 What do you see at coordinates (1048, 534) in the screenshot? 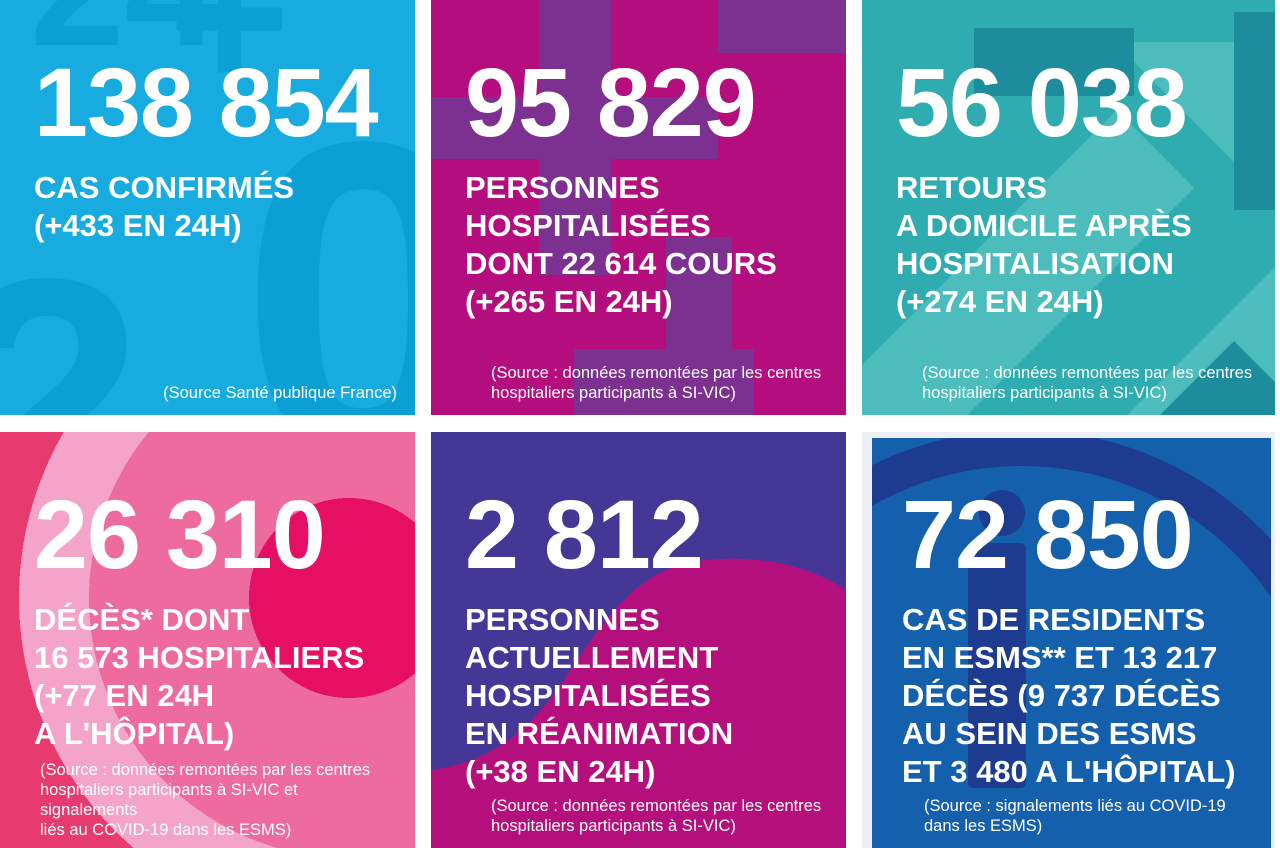
I see `stat-value: 72 850` at bounding box center [1048, 534].